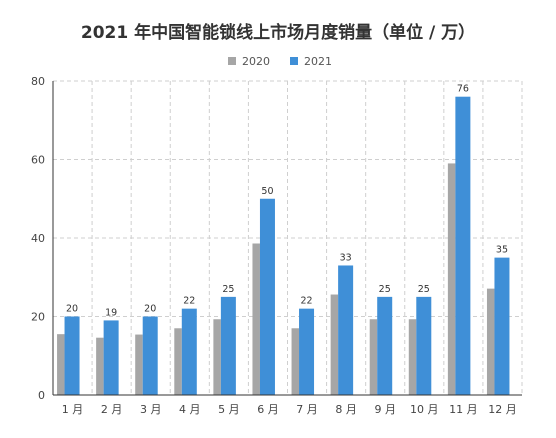  Describe the element at coordinates (229, 409) in the screenshot. I see `x-tick-label: 5 月` at that location.